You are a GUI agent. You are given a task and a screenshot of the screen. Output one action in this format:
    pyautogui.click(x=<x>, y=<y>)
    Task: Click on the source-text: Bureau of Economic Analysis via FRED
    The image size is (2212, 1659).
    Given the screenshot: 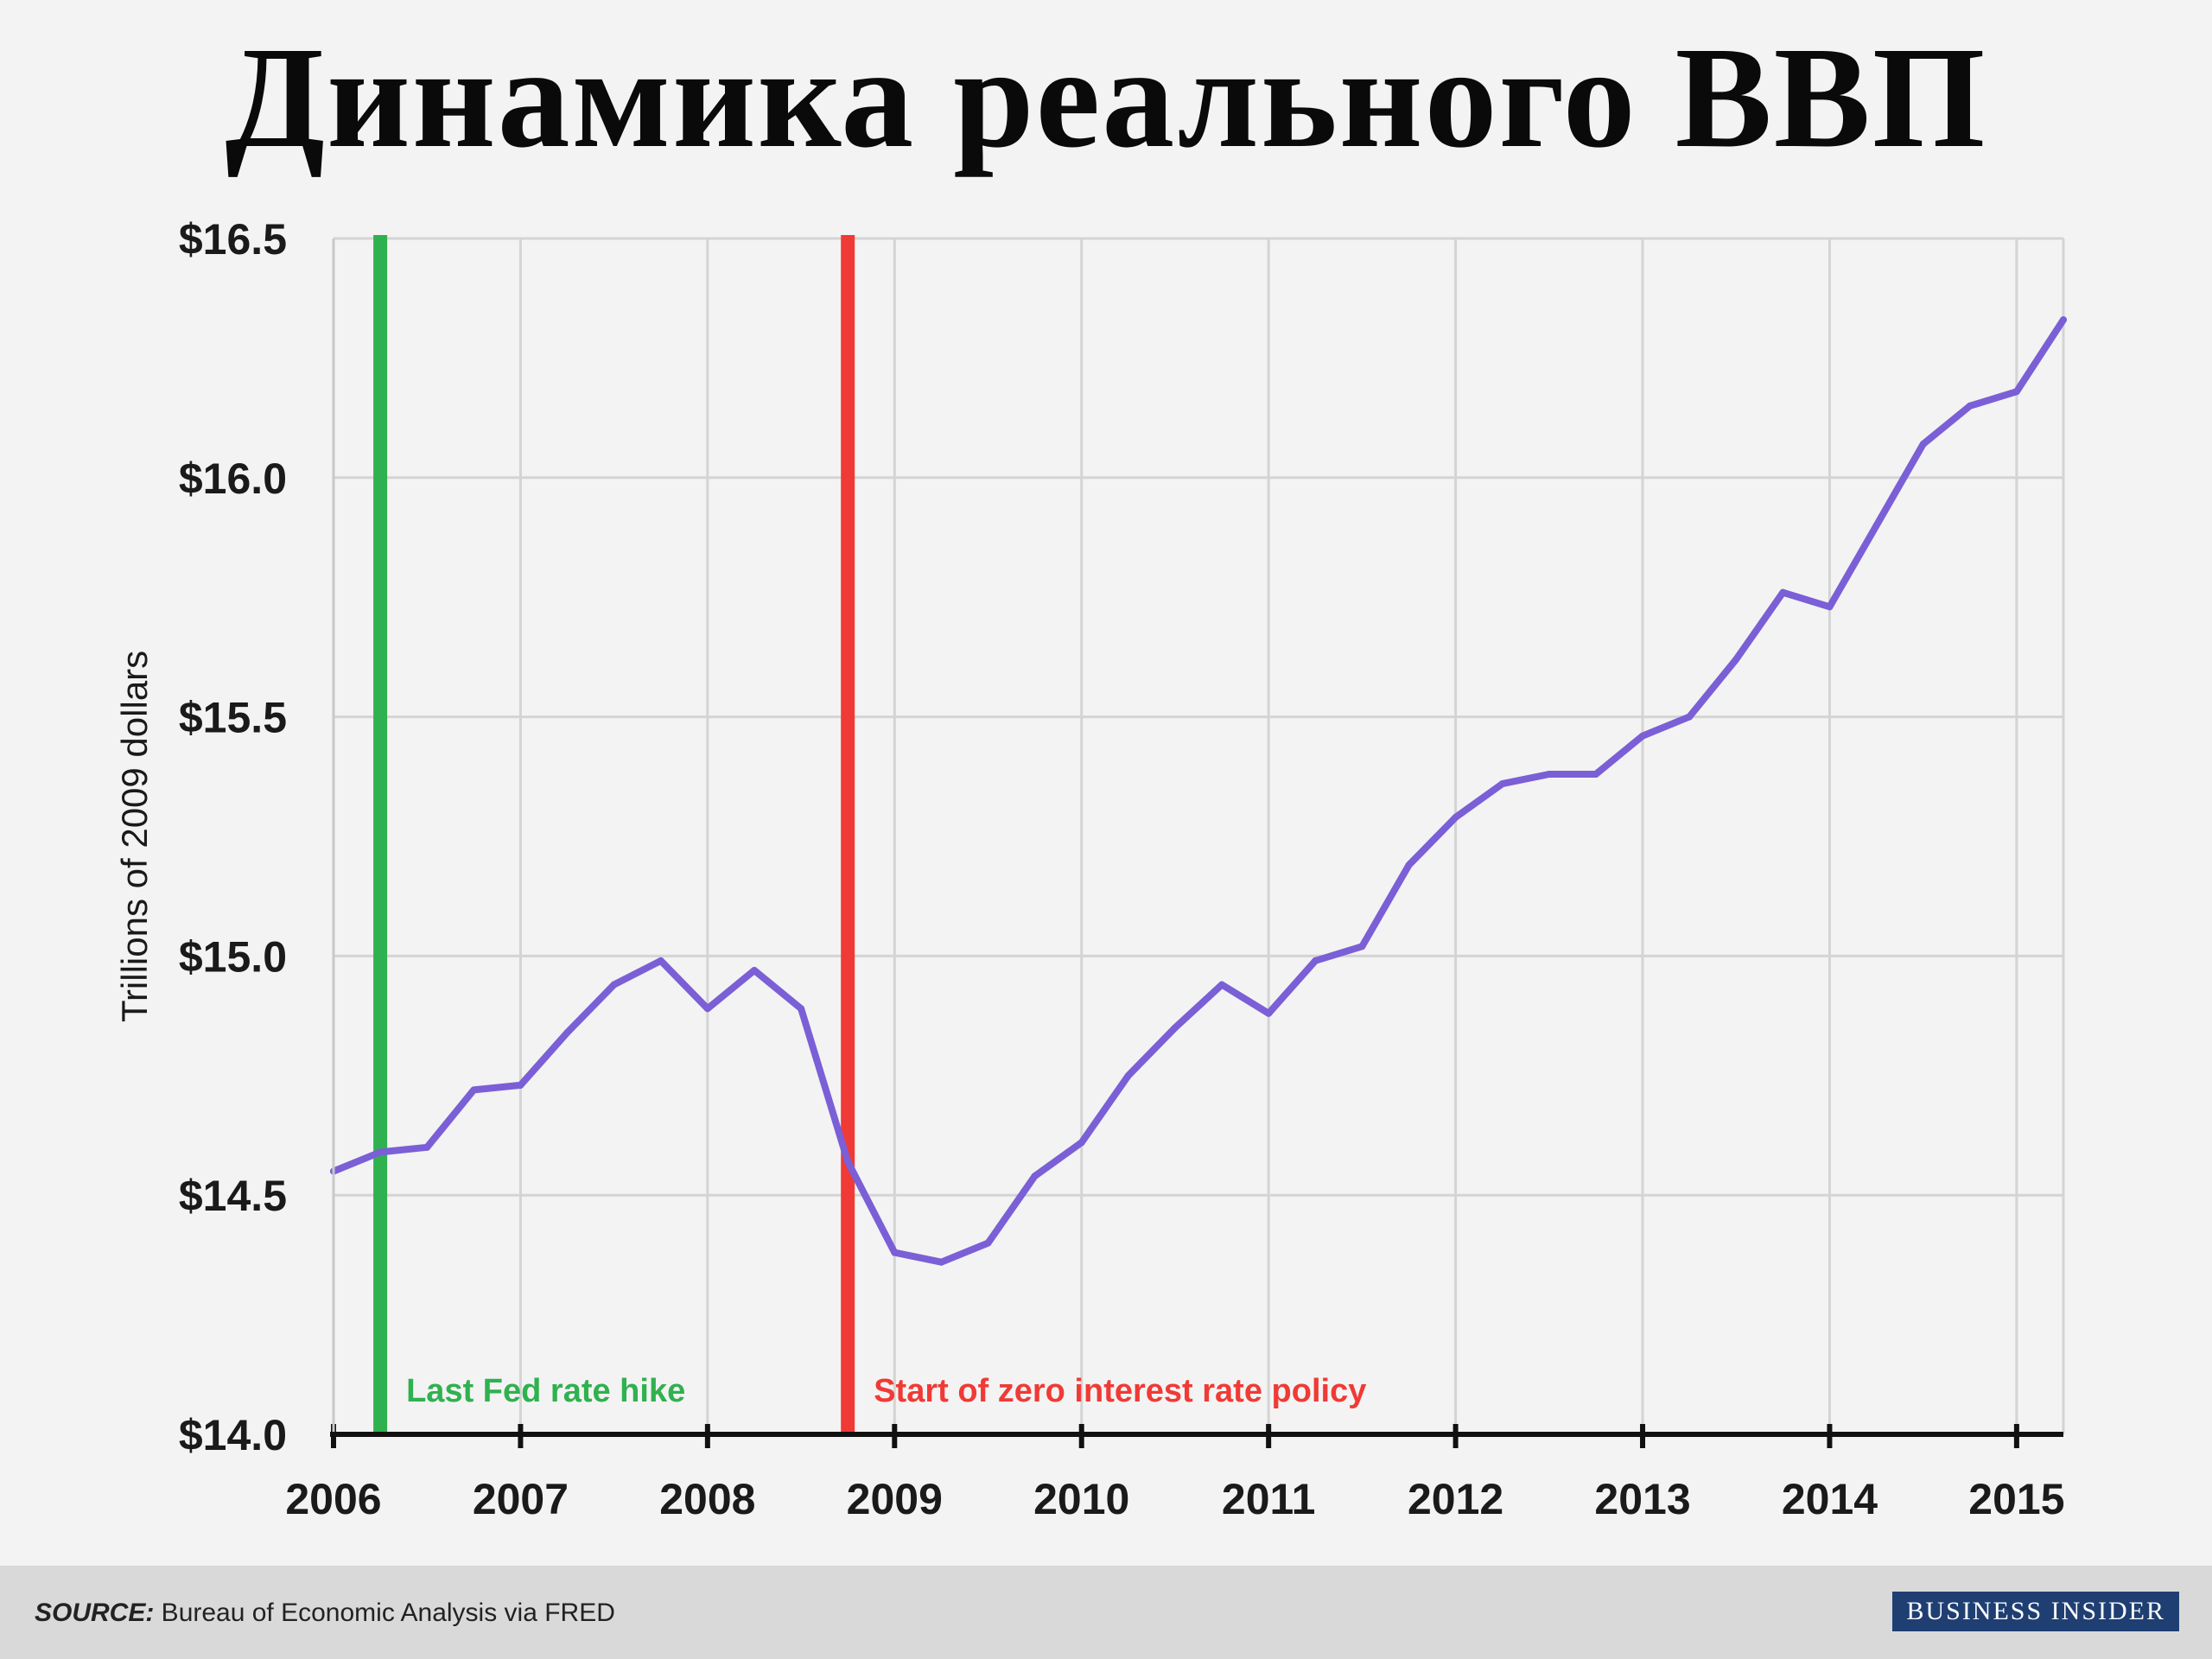 What is the action you would take?
    pyautogui.click(x=384, y=1613)
    